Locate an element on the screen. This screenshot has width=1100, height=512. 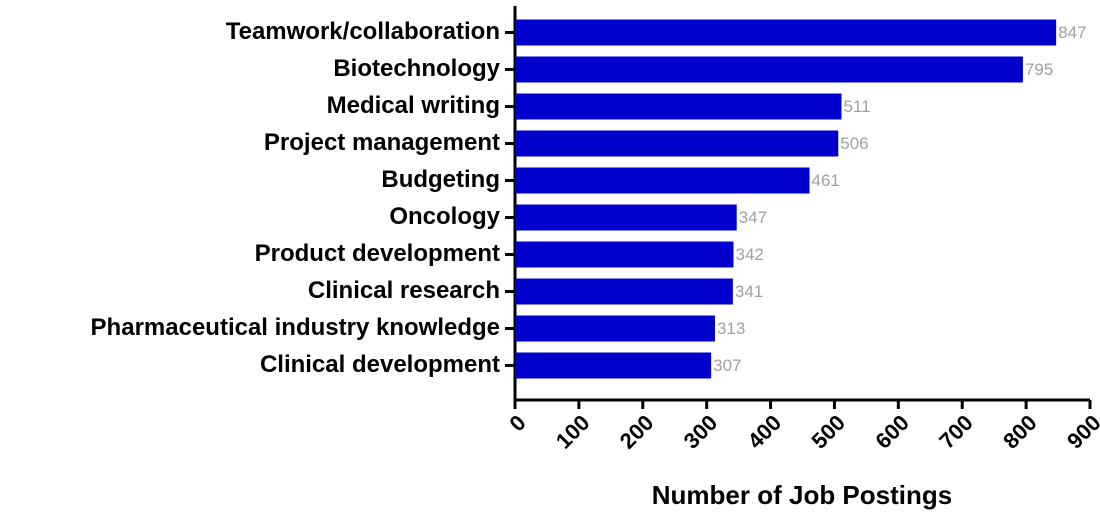
x-tick-label: 800 is located at coordinates (1020, 432).